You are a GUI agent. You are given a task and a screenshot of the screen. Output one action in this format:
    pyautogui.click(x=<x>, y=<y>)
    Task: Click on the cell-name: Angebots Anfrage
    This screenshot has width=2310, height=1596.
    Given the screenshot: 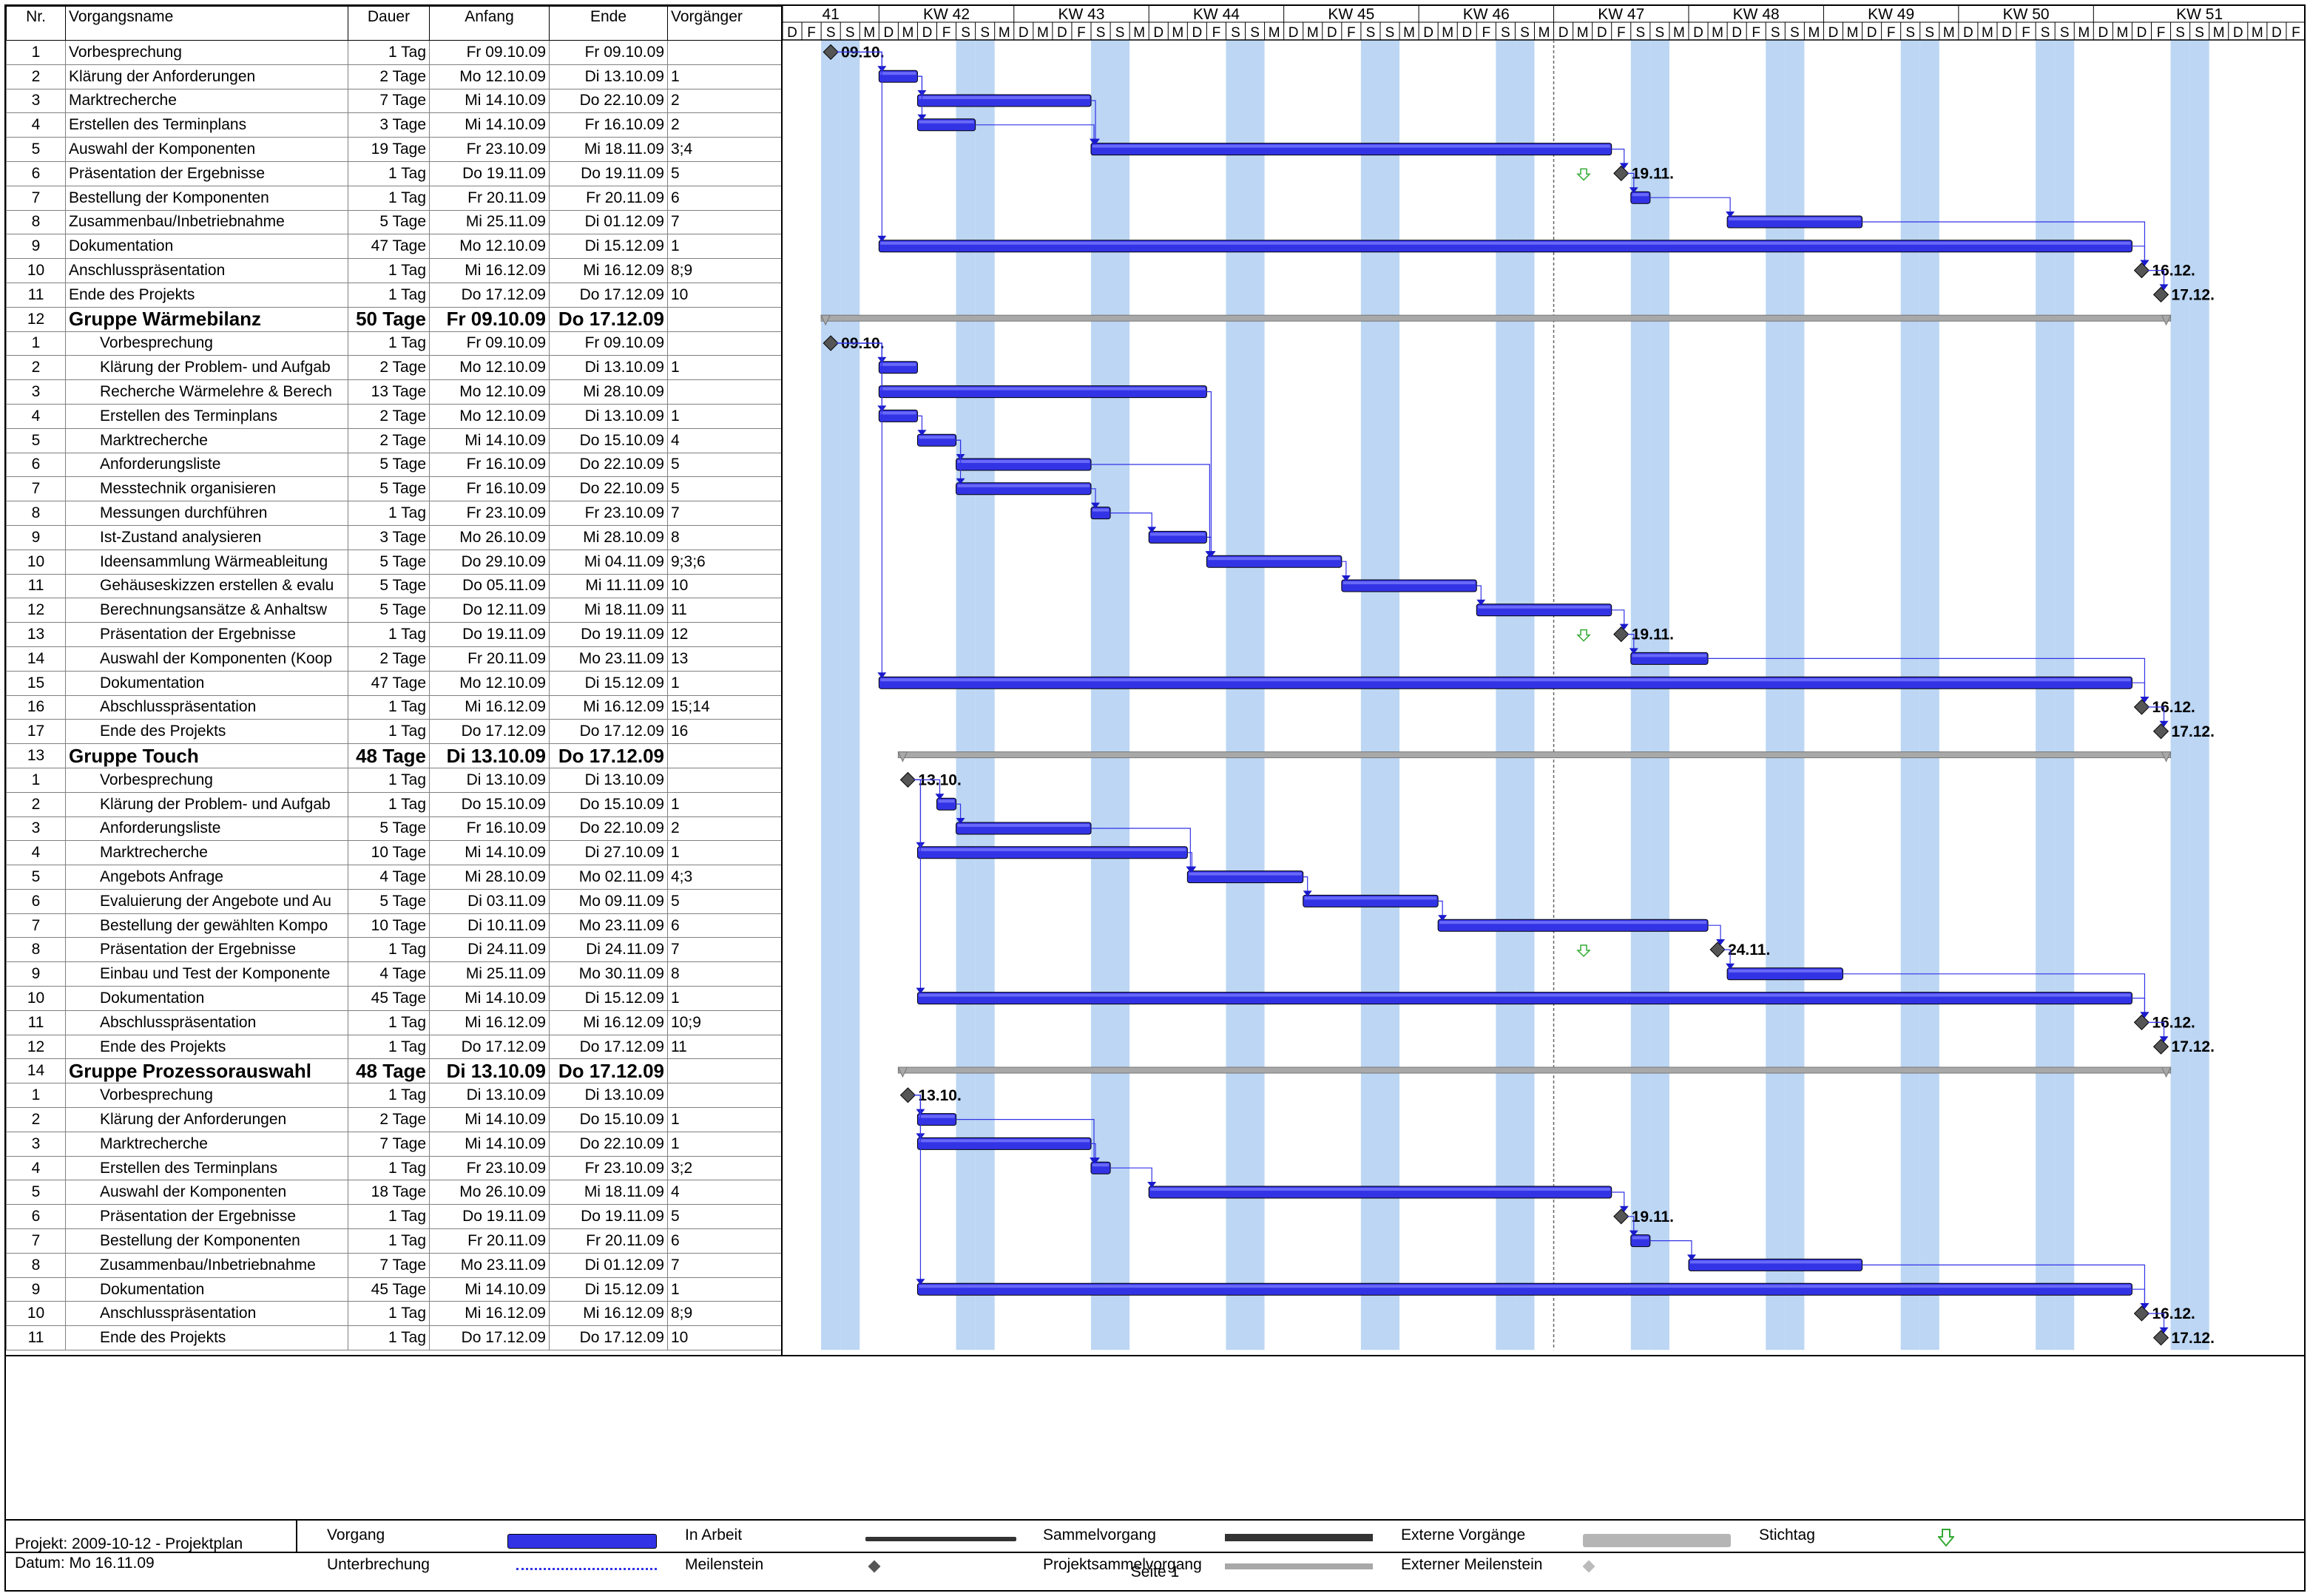 What is the action you would take?
    pyautogui.click(x=206, y=877)
    